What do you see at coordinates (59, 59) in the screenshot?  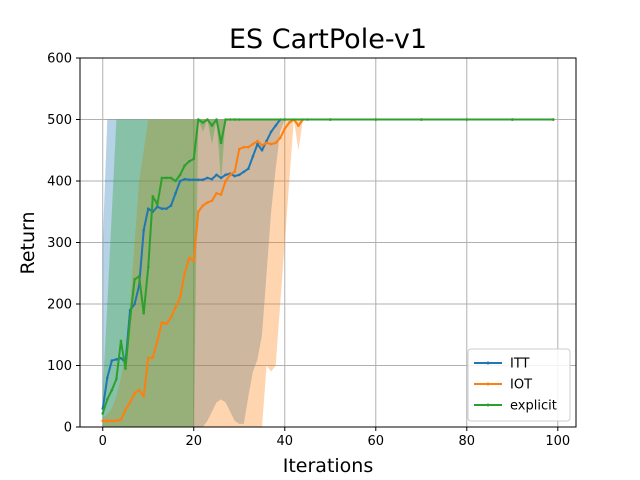 I see `y-tick-label: 600` at bounding box center [59, 59].